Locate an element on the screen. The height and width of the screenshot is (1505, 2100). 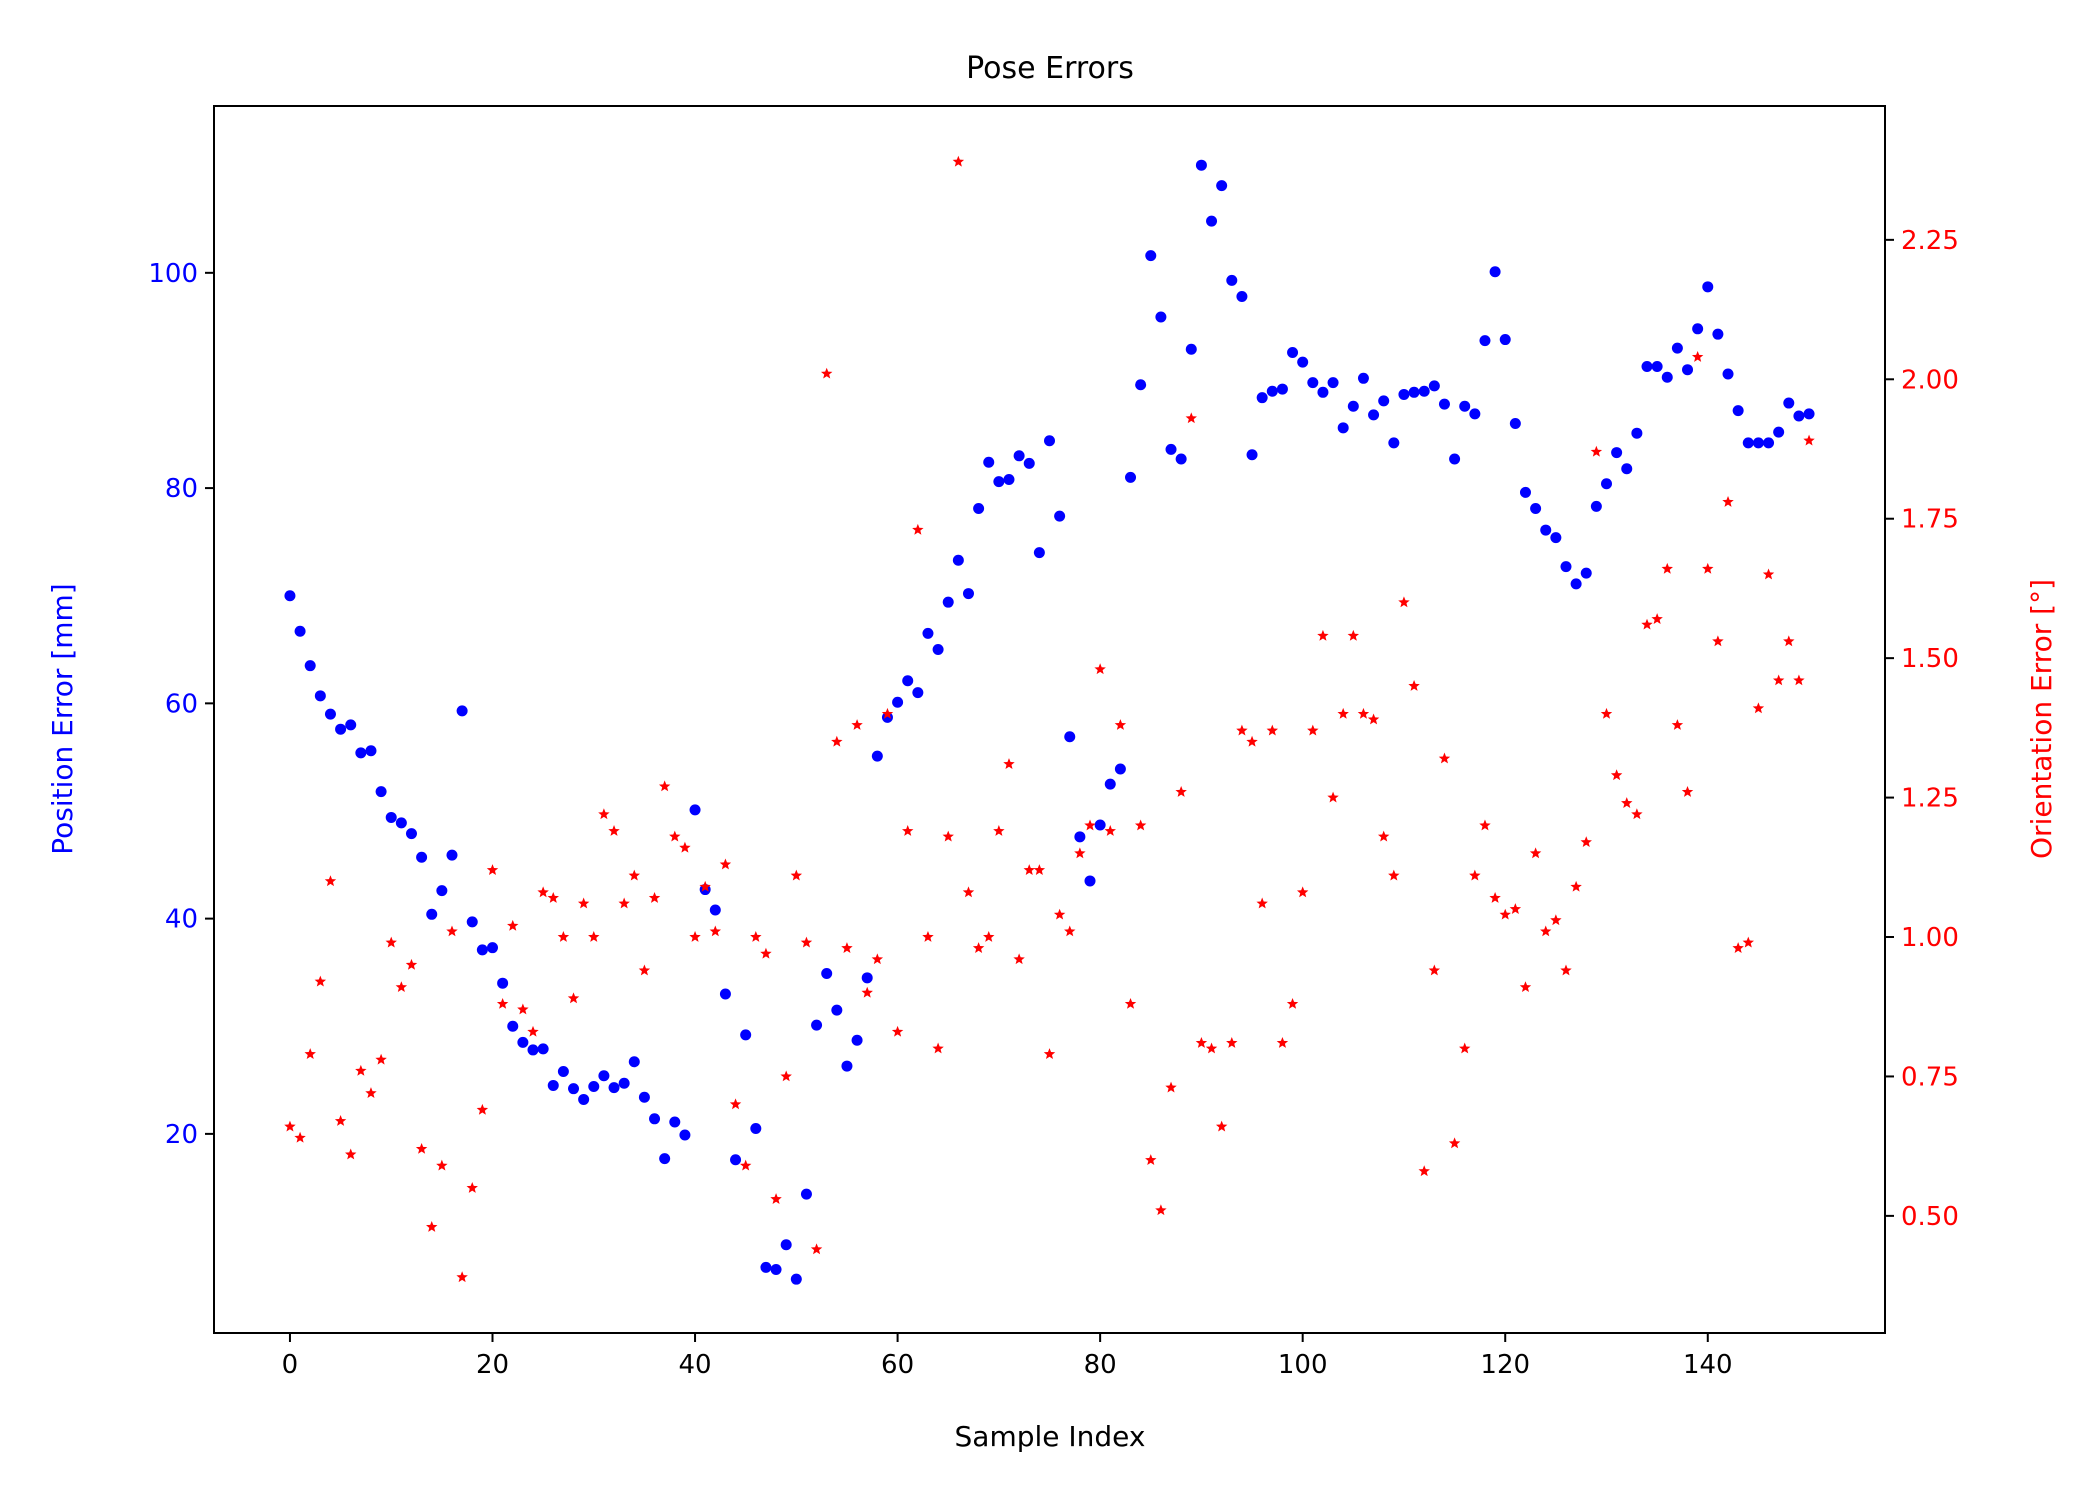
x-tick-label: 0 is located at coordinates (290, 1365).